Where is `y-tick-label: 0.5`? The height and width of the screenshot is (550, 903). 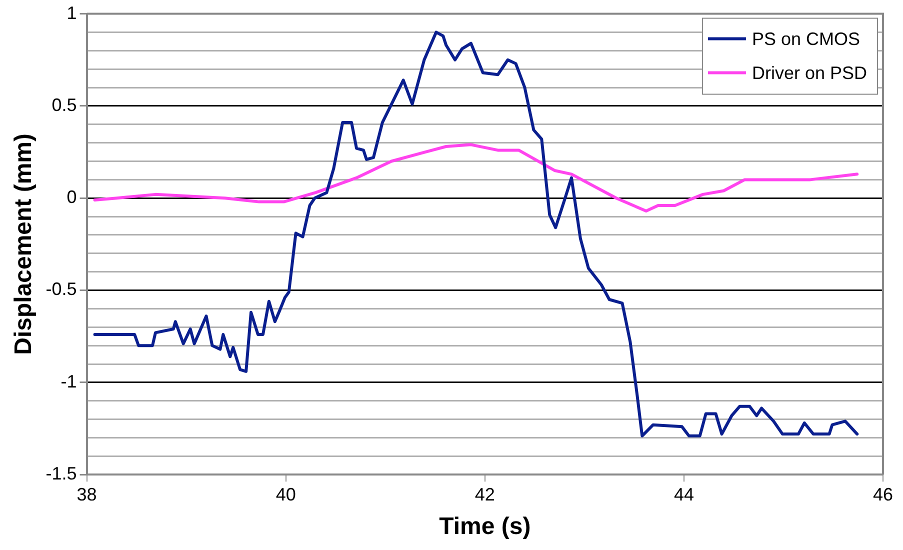 y-tick-label: 0.5 is located at coordinates (64, 104).